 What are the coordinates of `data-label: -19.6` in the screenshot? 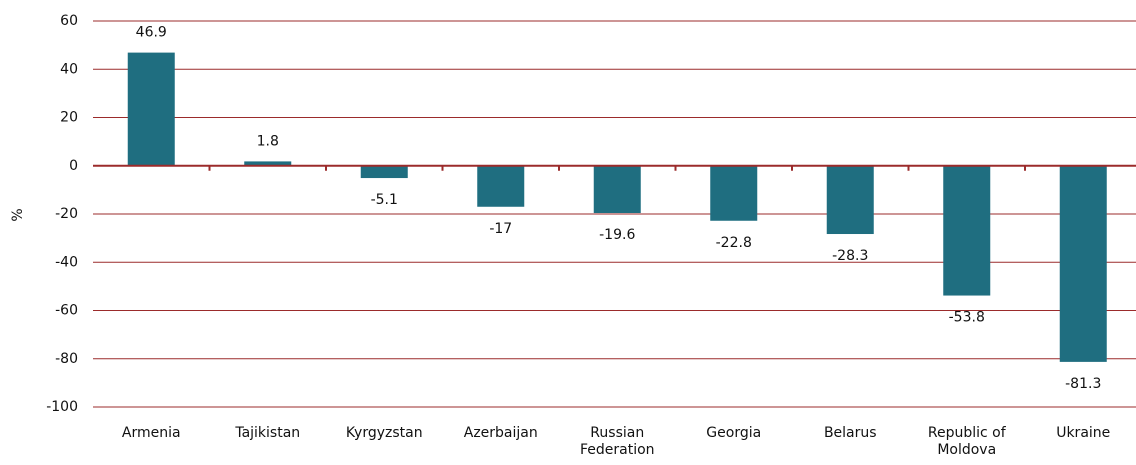 It's located at (617, 235).